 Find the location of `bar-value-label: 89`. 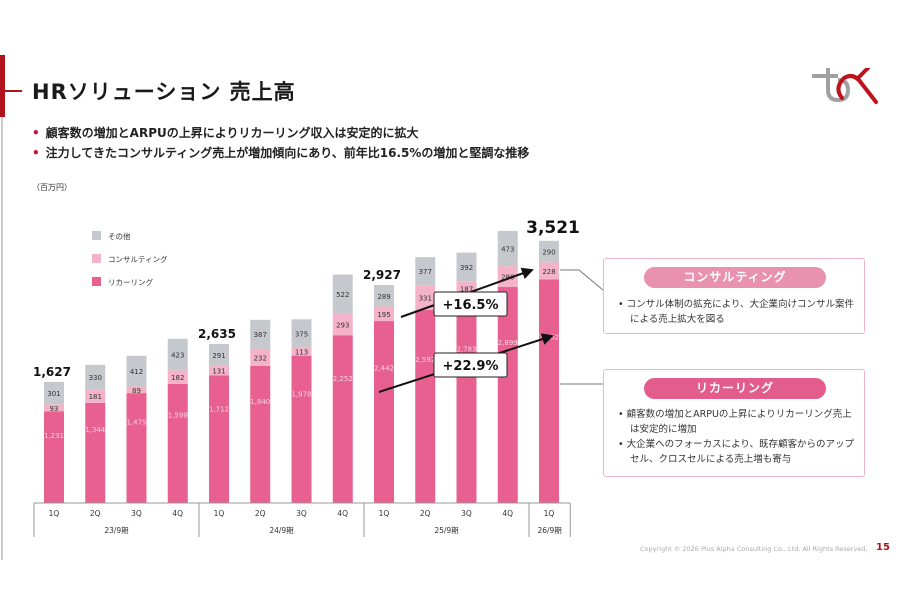

bar-value-label: 89 is located at coordinates (136, 391).